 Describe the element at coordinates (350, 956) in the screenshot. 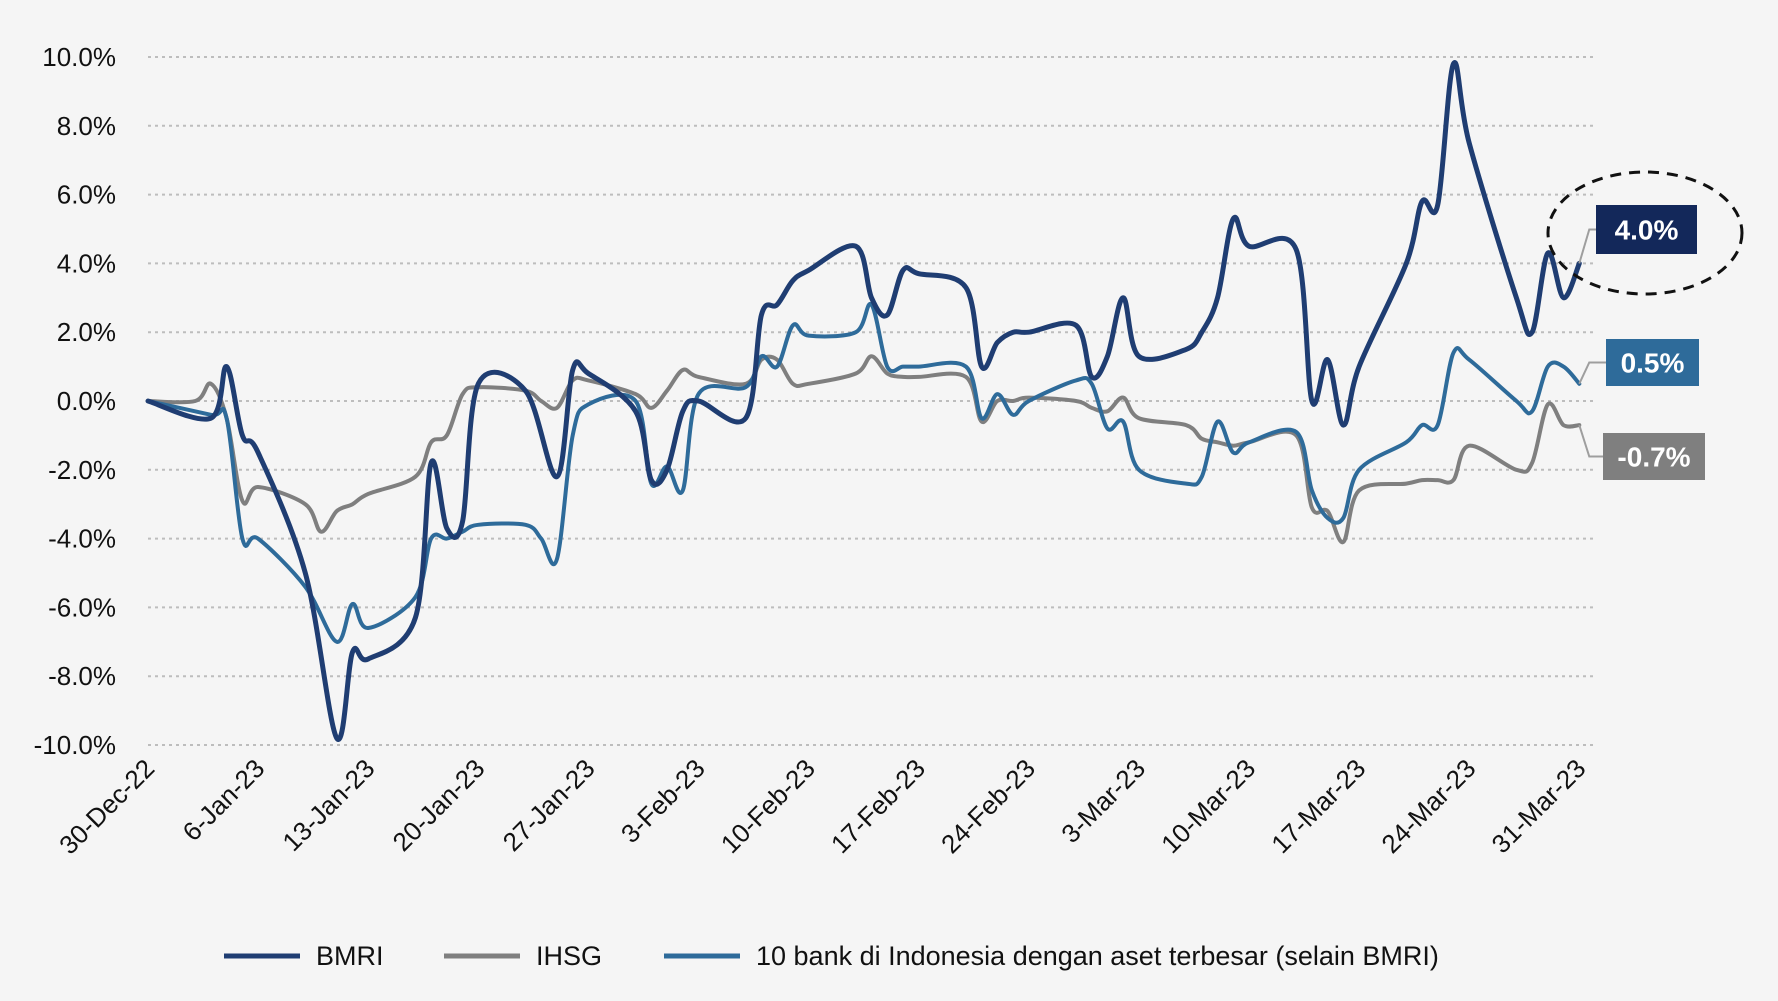

I see `legend-label-bmri: BMRI` at that location.